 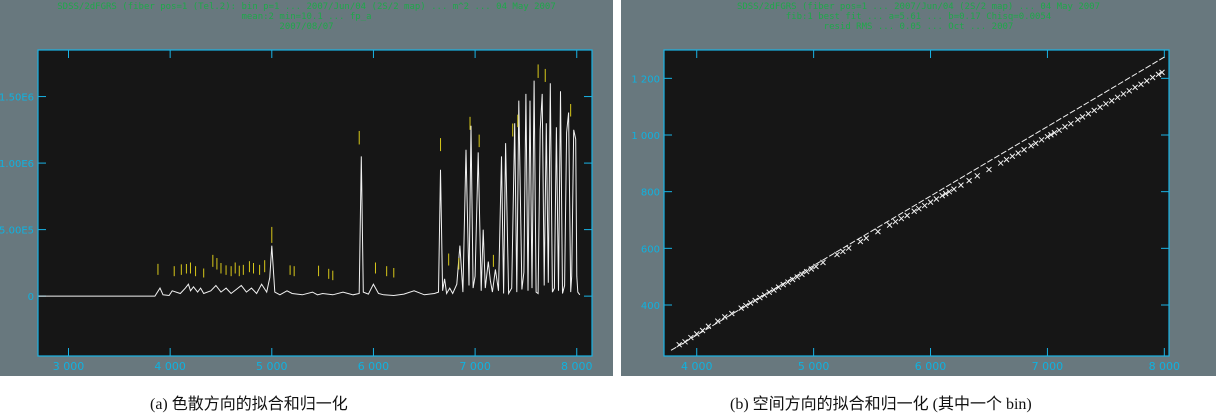 What do you see at coordinates (645, 79) in the screenshot?
I see `y-tick-label: 1 200` at bounding box center [645, 79].